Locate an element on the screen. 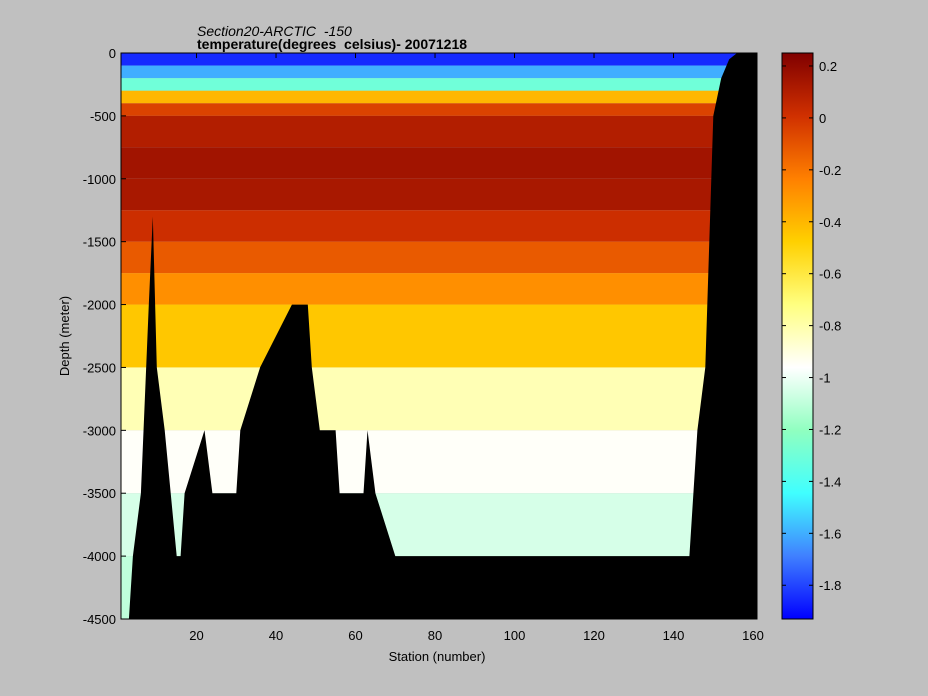 The image size is (928, 696). colorbar-tick-label: 0 is located at coordinates (822, 118).